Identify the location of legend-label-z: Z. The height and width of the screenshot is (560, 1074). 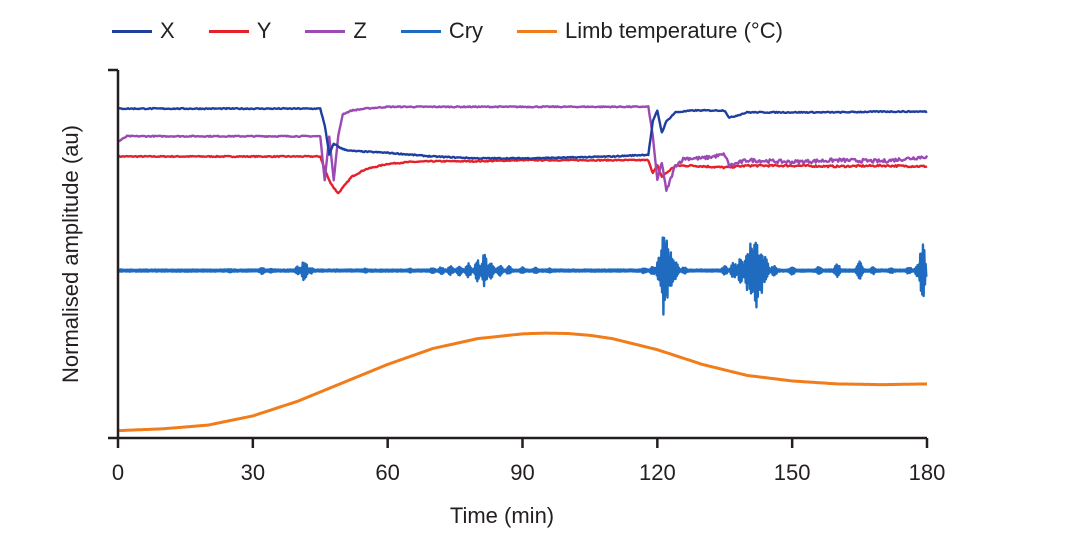
(360, 30).